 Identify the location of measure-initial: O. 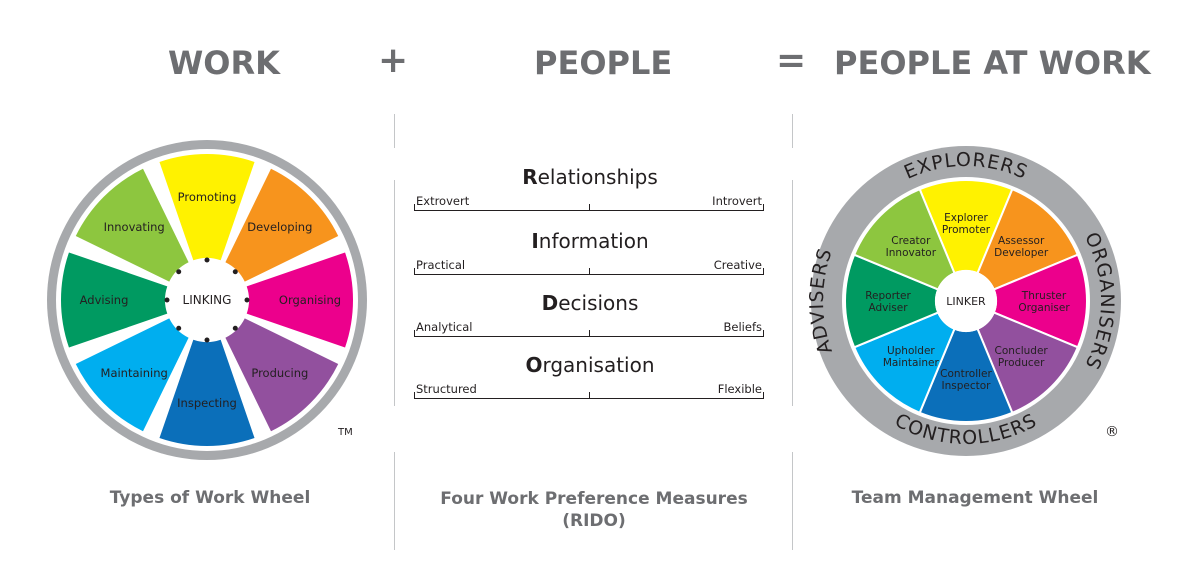
(534, 365).